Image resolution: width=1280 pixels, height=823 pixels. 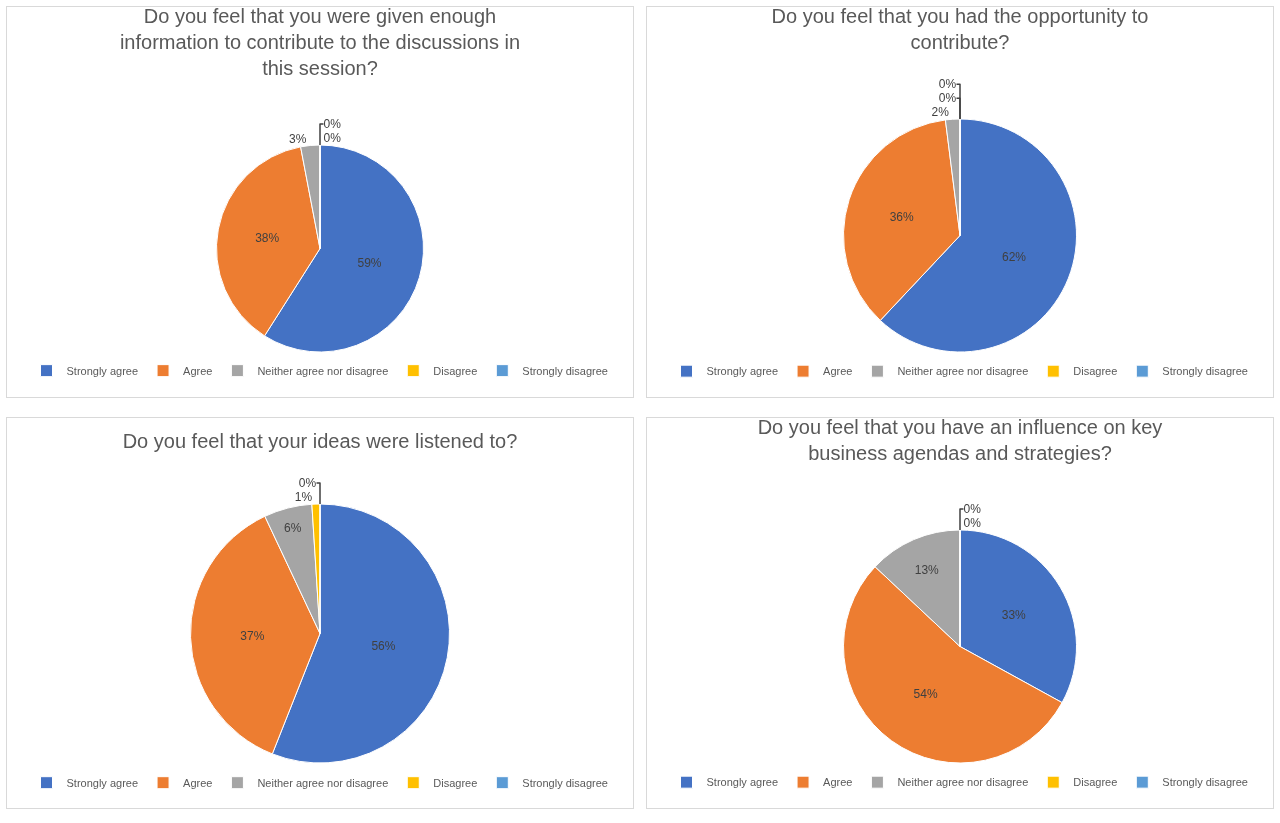 I want to click on data-label: 36%, so click(x=902, y=216).